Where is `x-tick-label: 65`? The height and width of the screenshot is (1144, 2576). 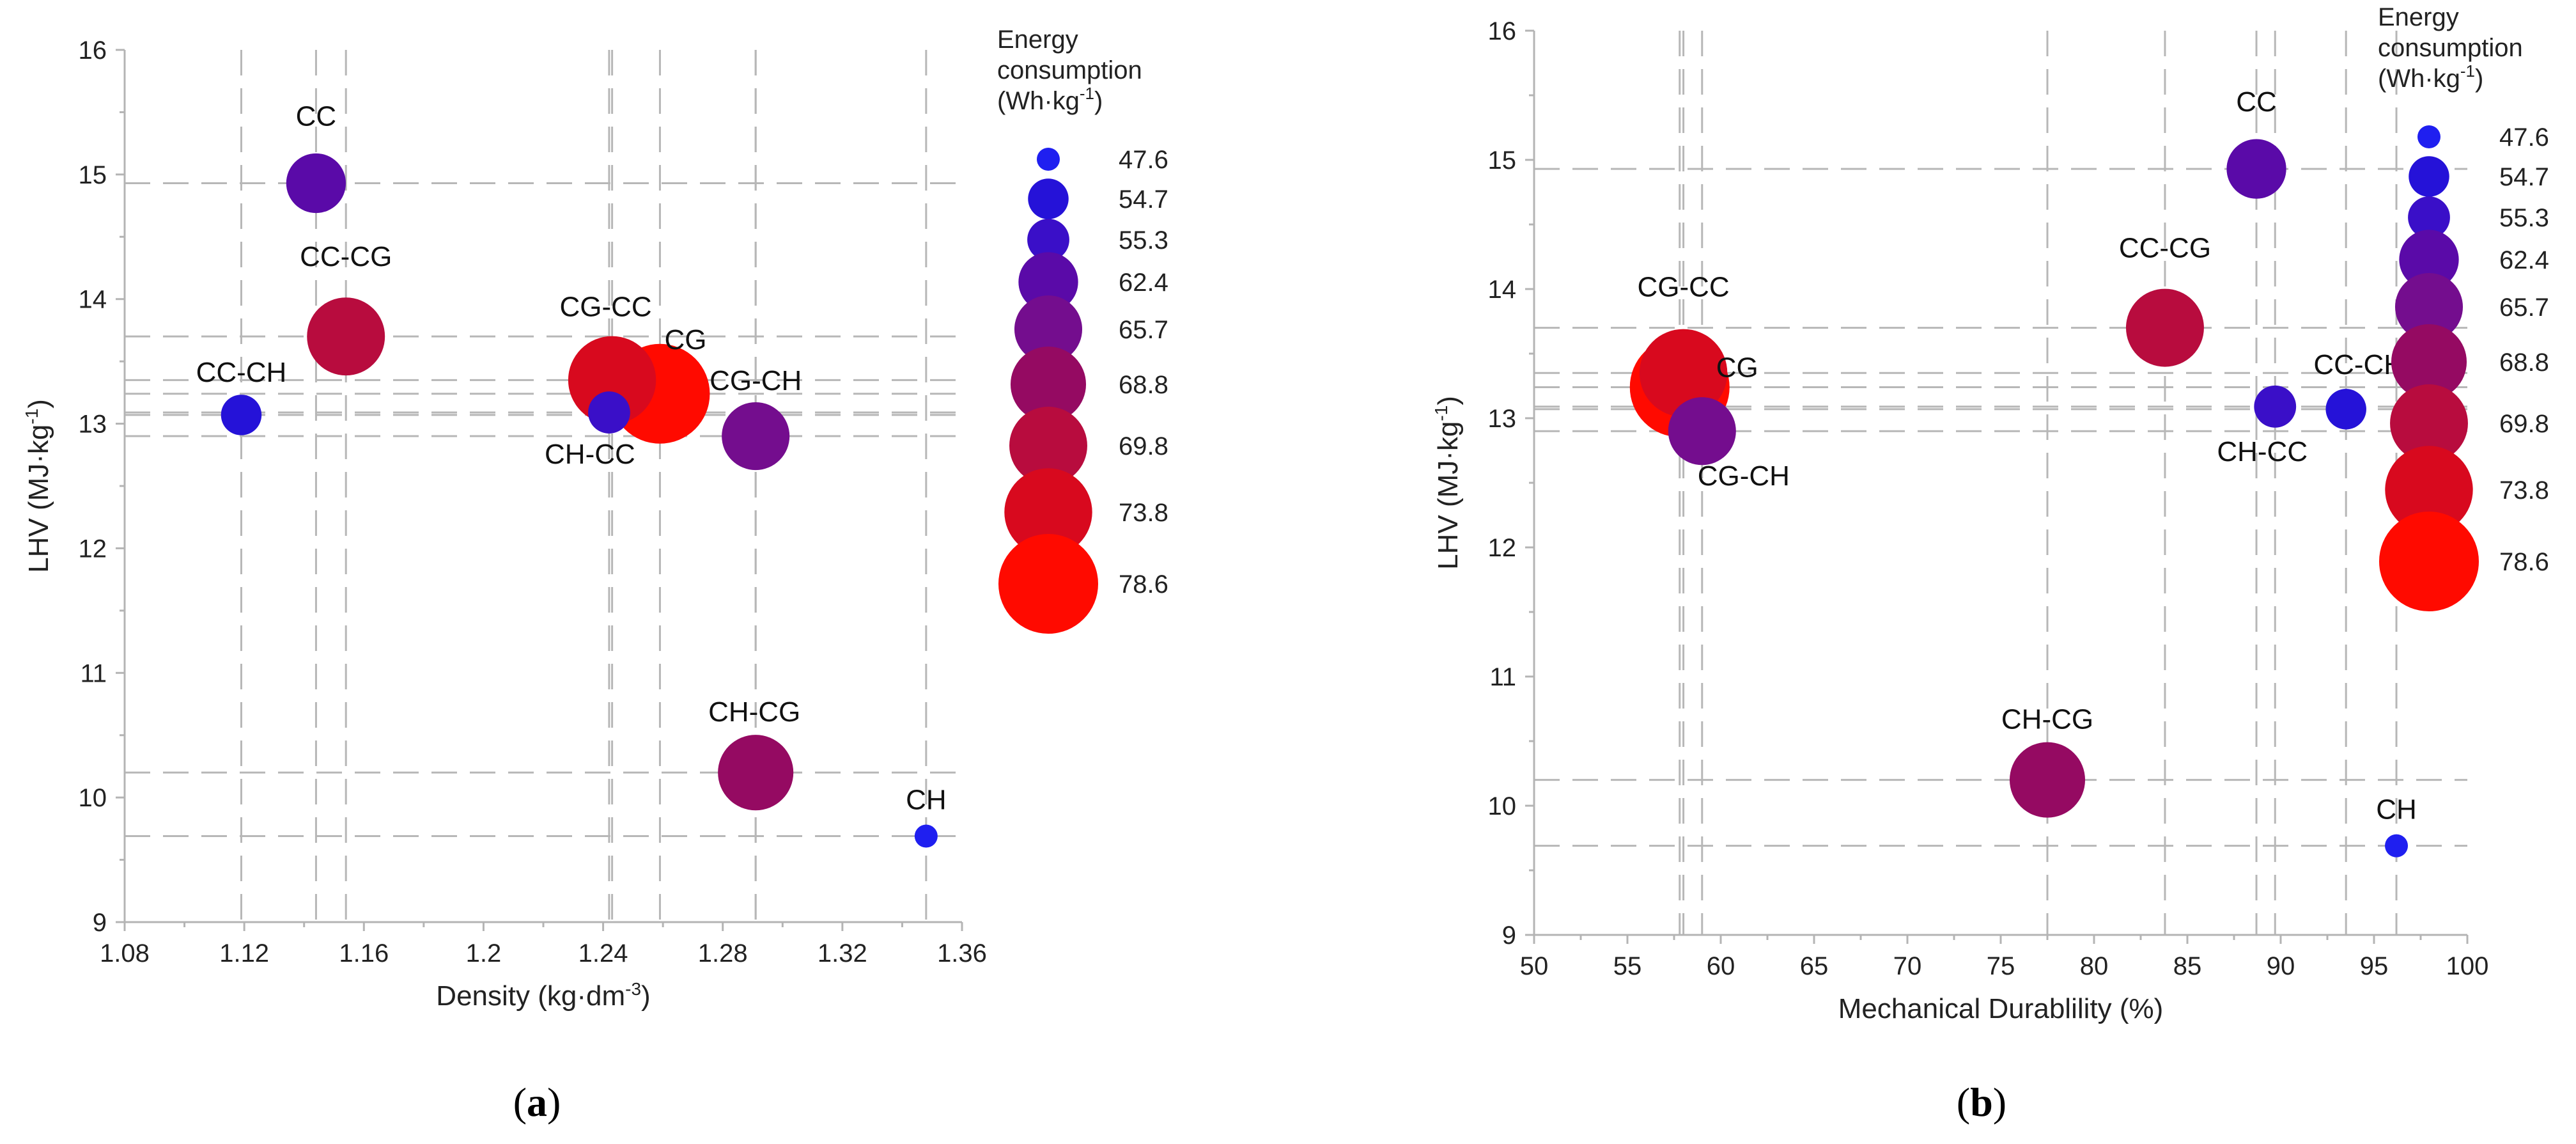
x-tick-label: 65 is located at coordinates (1814, 966).